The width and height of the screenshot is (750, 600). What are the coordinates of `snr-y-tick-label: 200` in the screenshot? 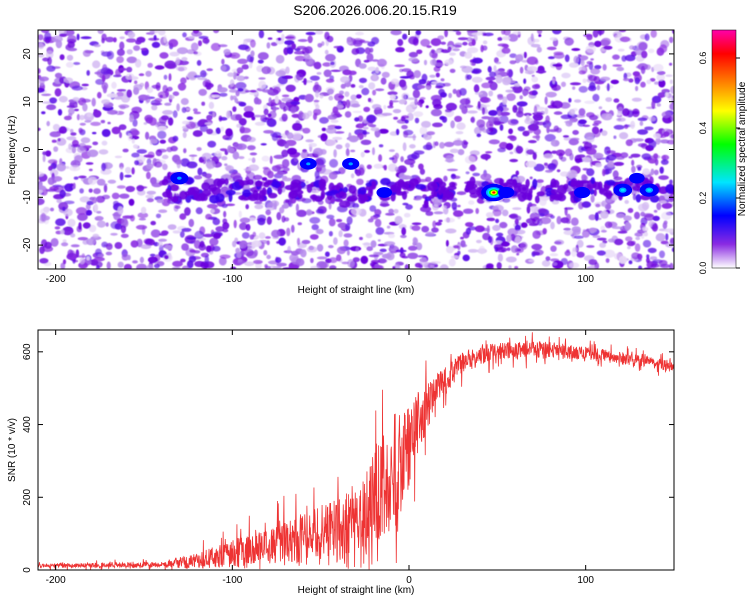 It's located at (27, 496).